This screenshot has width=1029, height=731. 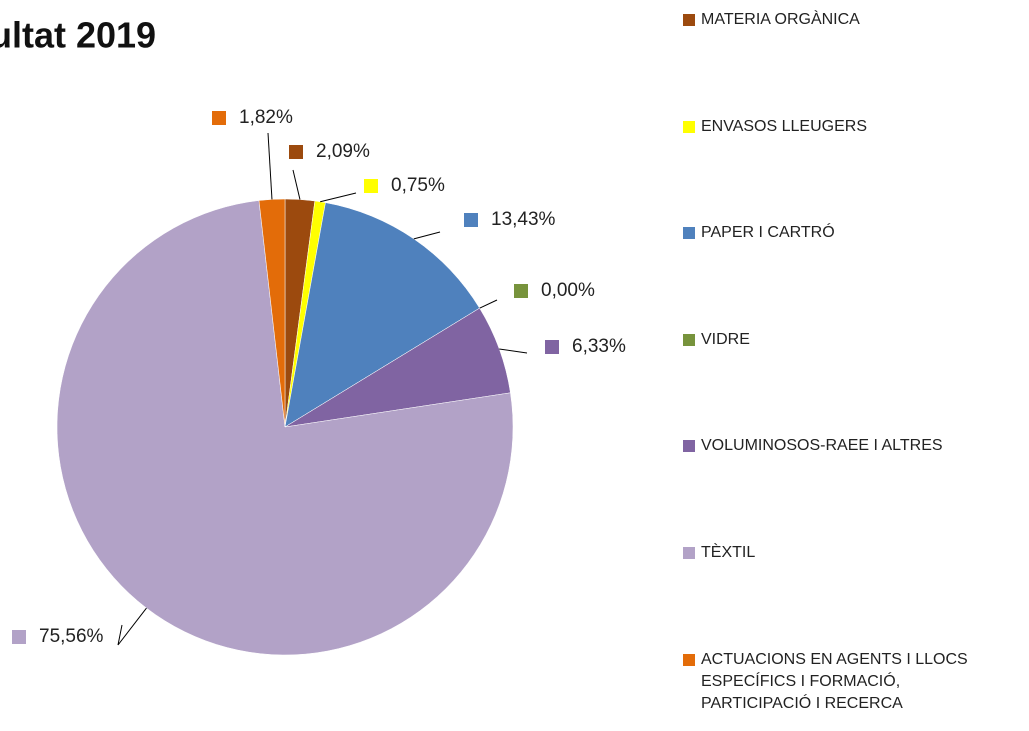 I want to click on legend-label: MATERIA ORGÀNICA, so click(x=780, y=19).